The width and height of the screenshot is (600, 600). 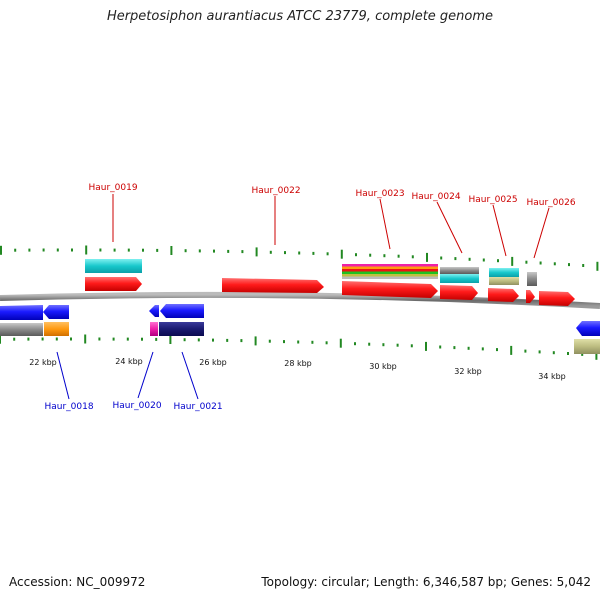 What do you see at coordinates (435, 197) in the screenshot?
I see `gene-label-haur-0024: Haur_0024` at bounding box center [435, 197].